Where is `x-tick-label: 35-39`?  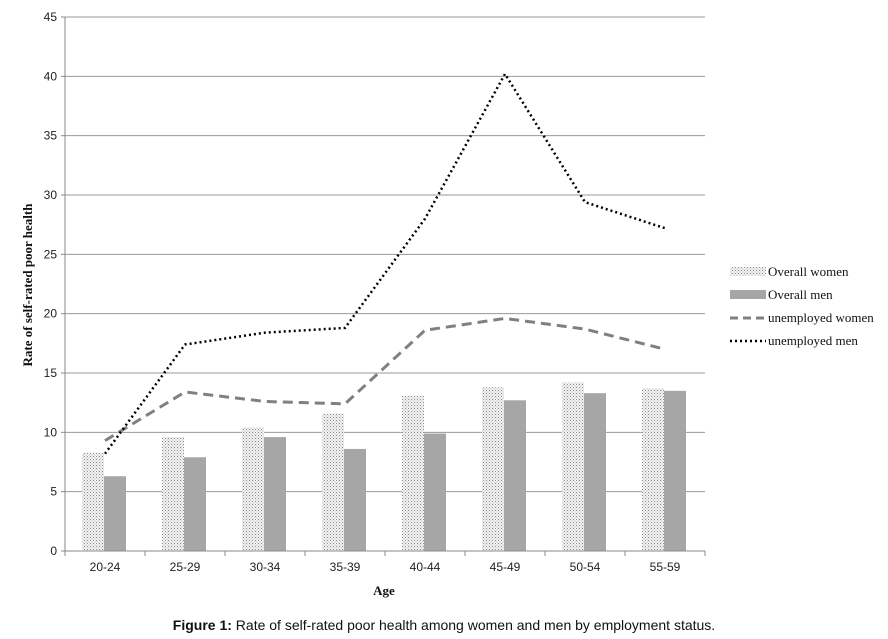 x-tick-label: 35-39 is located at coordinates (345, 567).